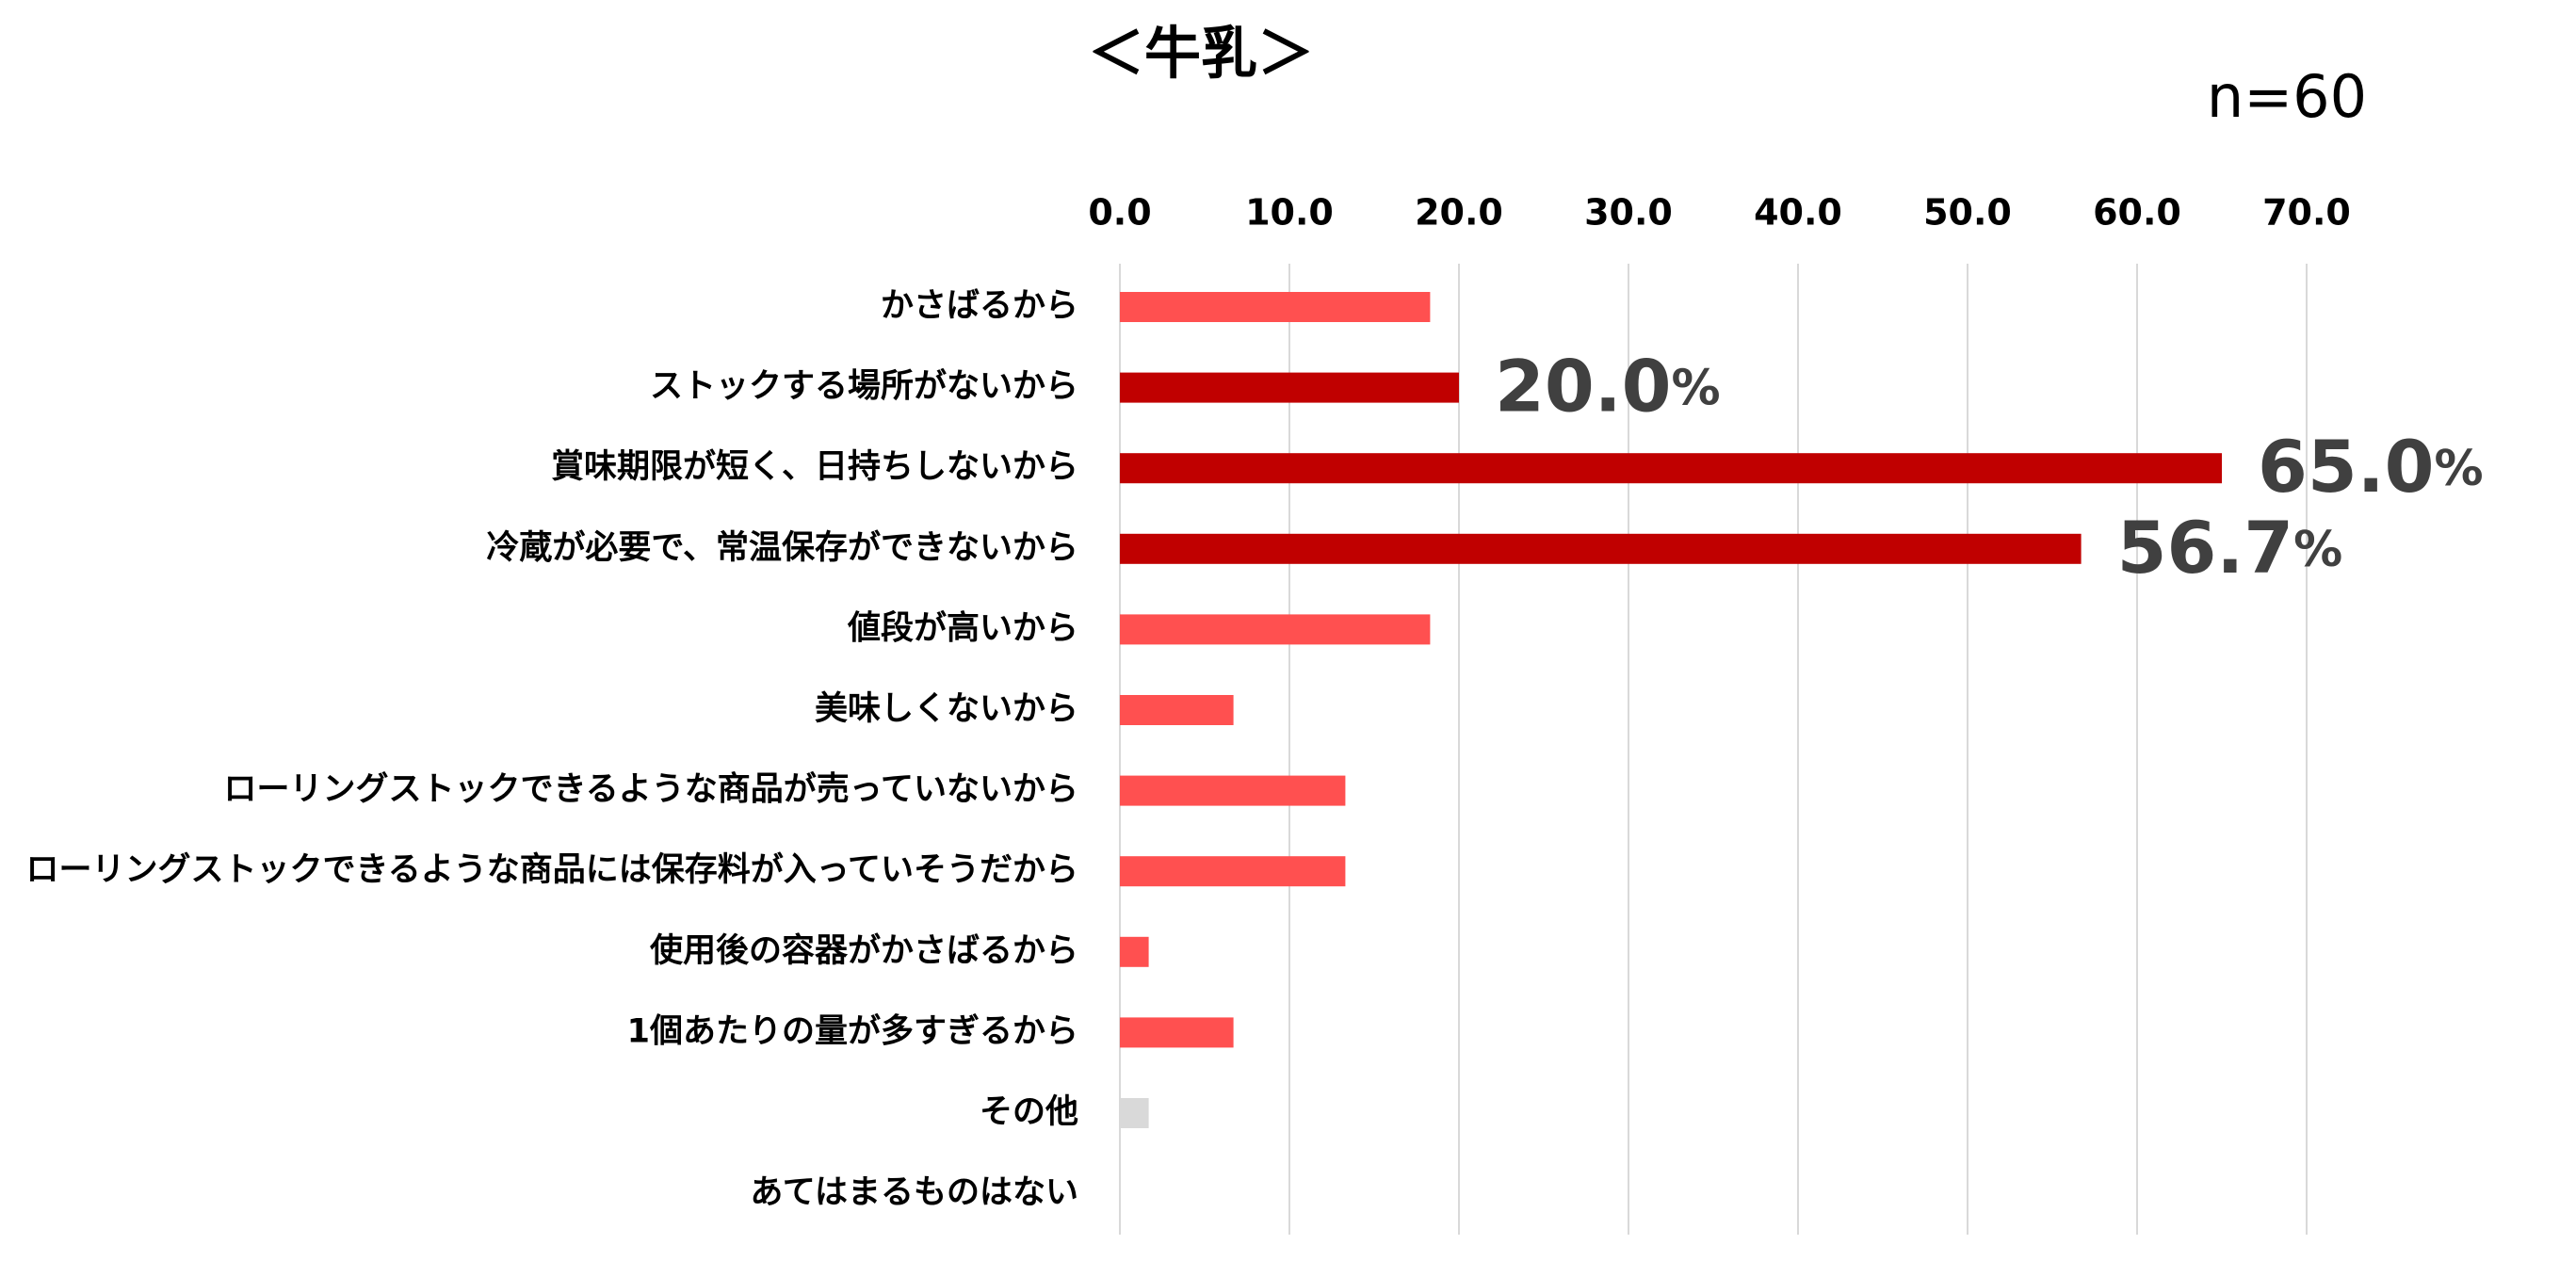 The image size is (2576, 1277). I want to click on x-tick-label: 70.0, so click(2306, 213).